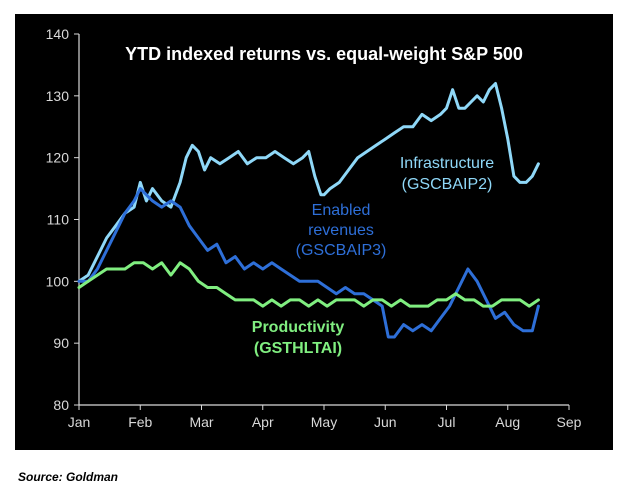  I want to click on y-tick-label: 140, so click(58, 34).